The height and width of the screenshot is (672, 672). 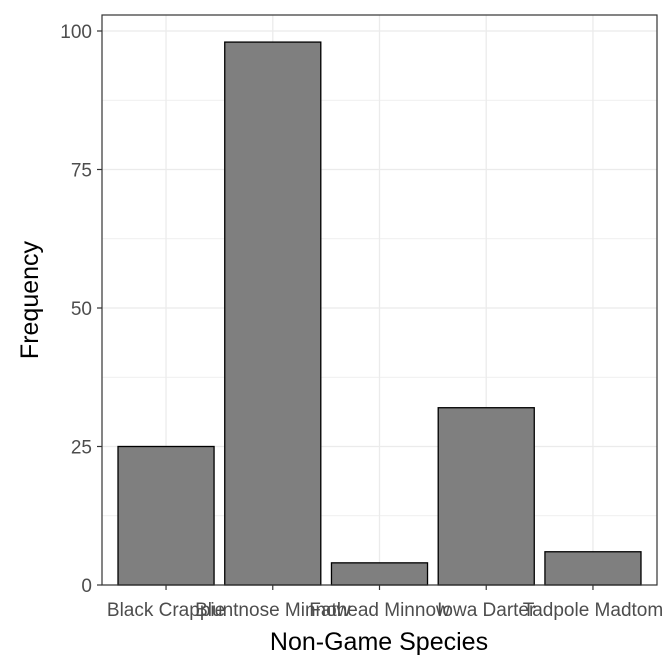 I want to click on y-axis-title: Frequency, so click(x=30, y=299).